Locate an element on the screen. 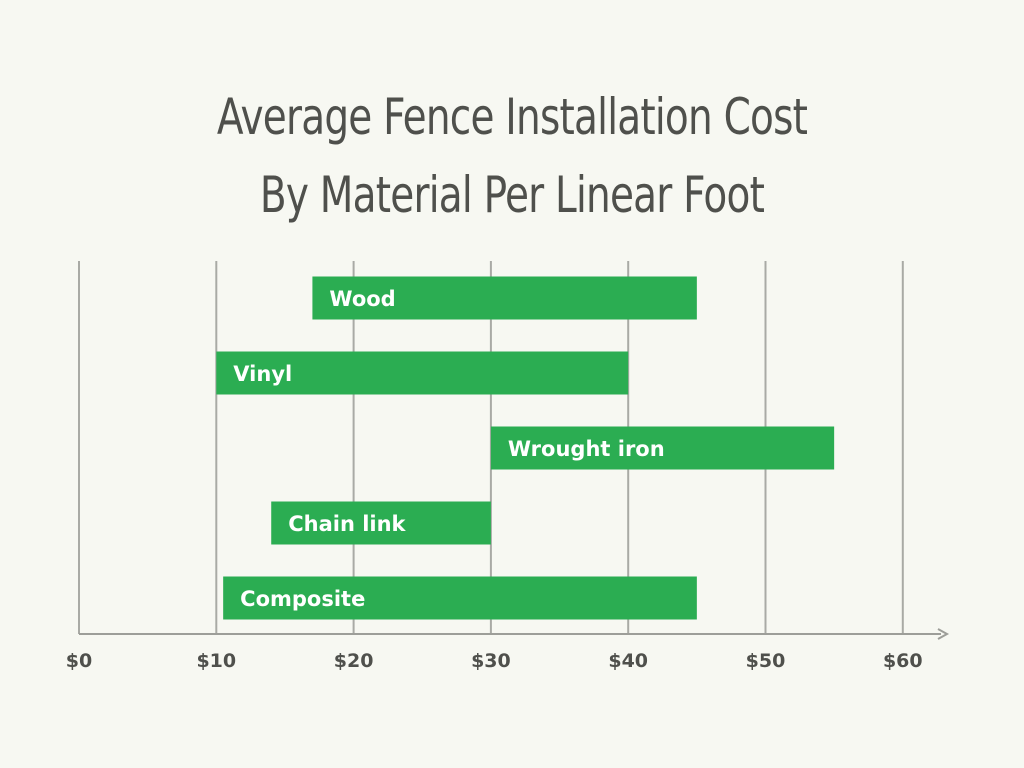 The height and width of the screenshot is (768, 1024). chart-title-line-1: Average Fence Installation Cost is located at coordinates (512, 117).